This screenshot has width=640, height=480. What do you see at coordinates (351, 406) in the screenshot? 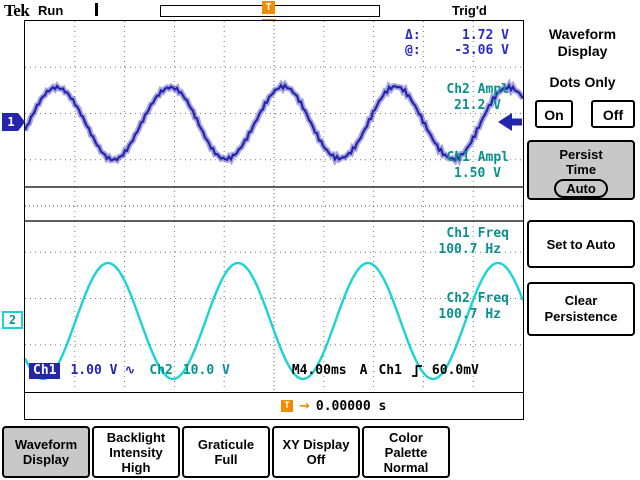
I see `trigger-time-value: 0.00000 s` at bounding box center [351, 406].